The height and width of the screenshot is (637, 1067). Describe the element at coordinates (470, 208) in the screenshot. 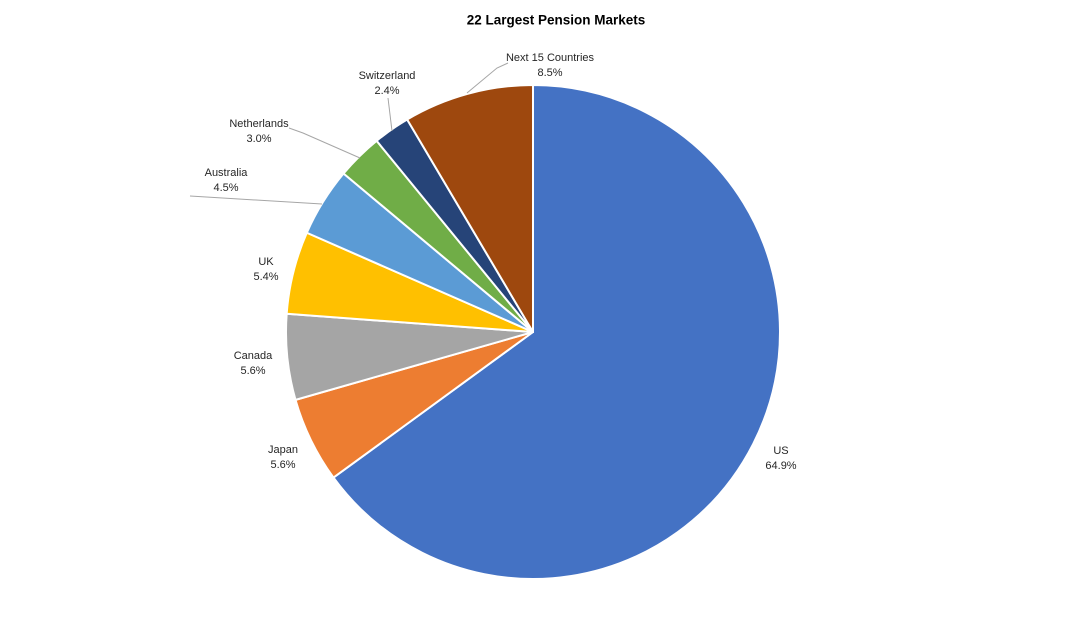

I see `pie-slice-next-15-countries` at that location.